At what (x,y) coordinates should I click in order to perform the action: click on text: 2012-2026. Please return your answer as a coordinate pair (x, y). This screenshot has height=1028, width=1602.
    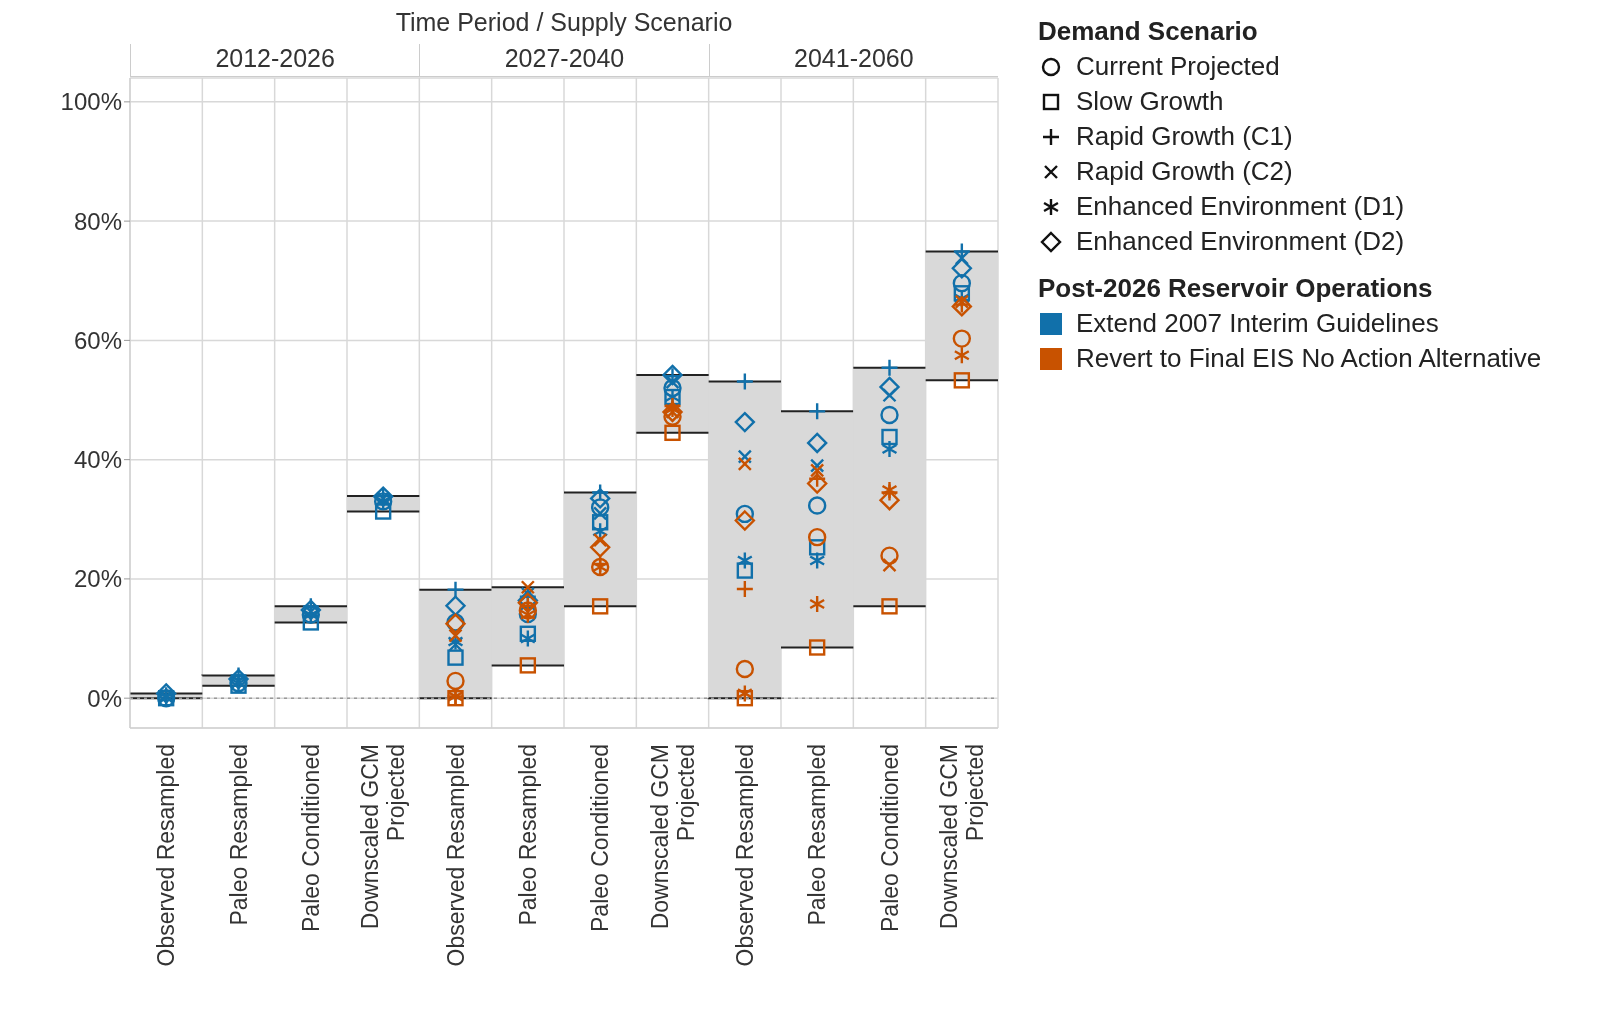
    Looking at the image, I should click on (275, 60).